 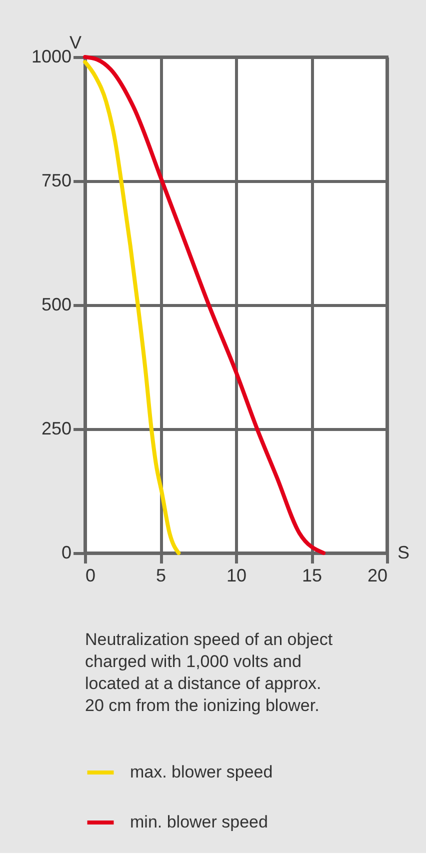 What do you see at coordinates (56, 180) in the screenshot?
I see `y-tick-label: 750` at bounding box center [56, 180].